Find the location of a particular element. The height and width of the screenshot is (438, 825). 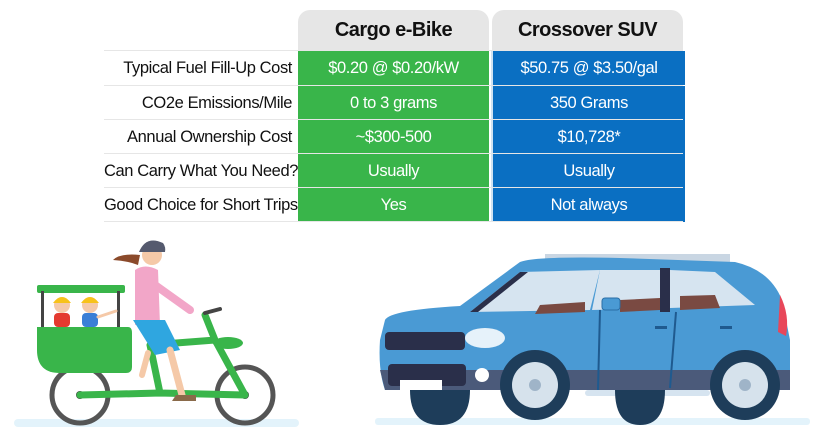

suv-value: Usually is located at coordinates (588, 171).